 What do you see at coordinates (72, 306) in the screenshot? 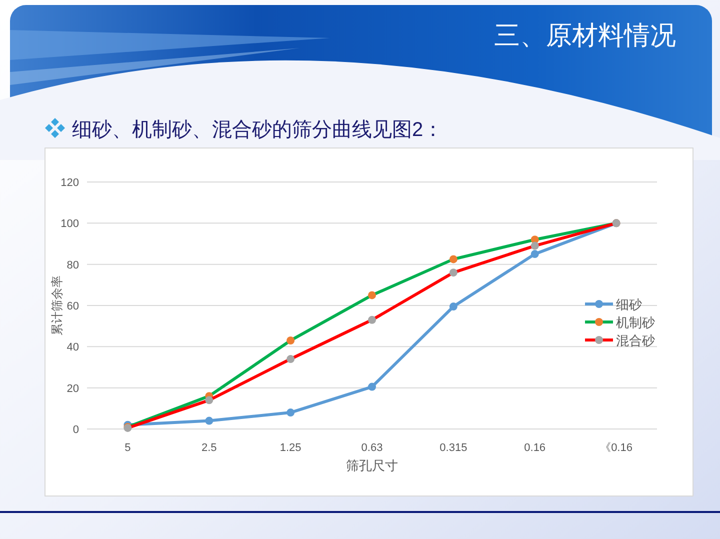
I see `y-tick-label: 60` at bounding box center [72, 306].